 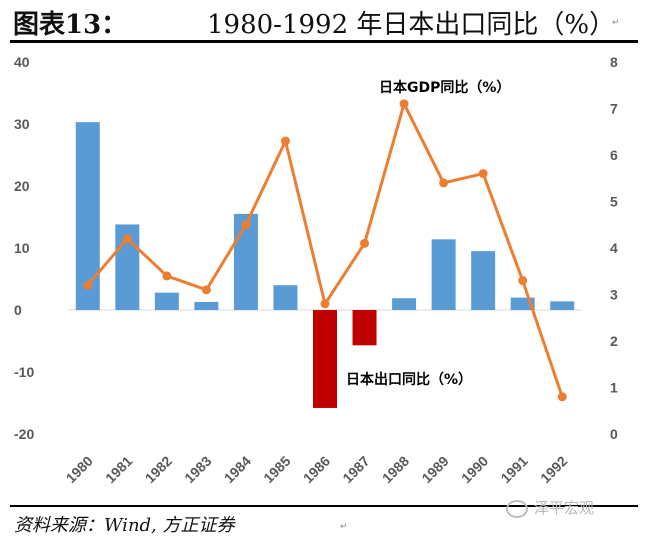 I want to click on x-axis-tick-label: 1980, so click(x=79, y=469).